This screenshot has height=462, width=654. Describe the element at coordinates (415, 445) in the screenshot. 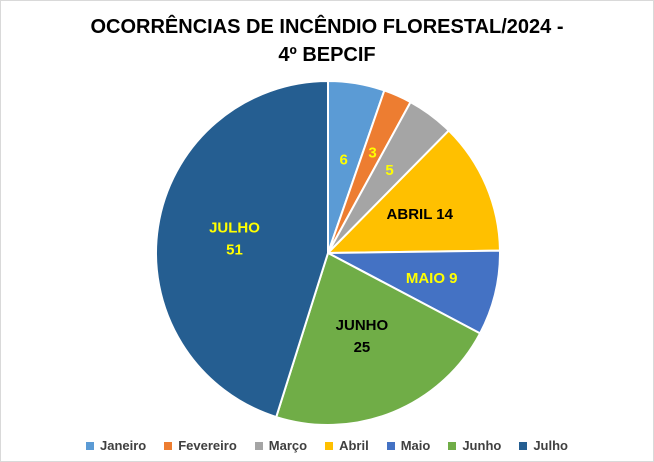

I see `legend-label: Maio` at that location.